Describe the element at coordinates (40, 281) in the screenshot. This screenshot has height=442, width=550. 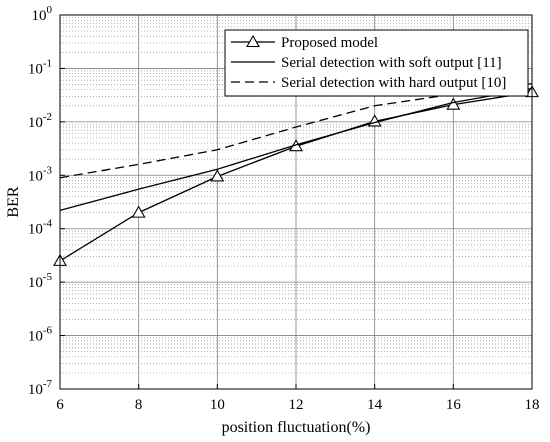
I see `y-tick-label: 10⁻⁵` at that location.